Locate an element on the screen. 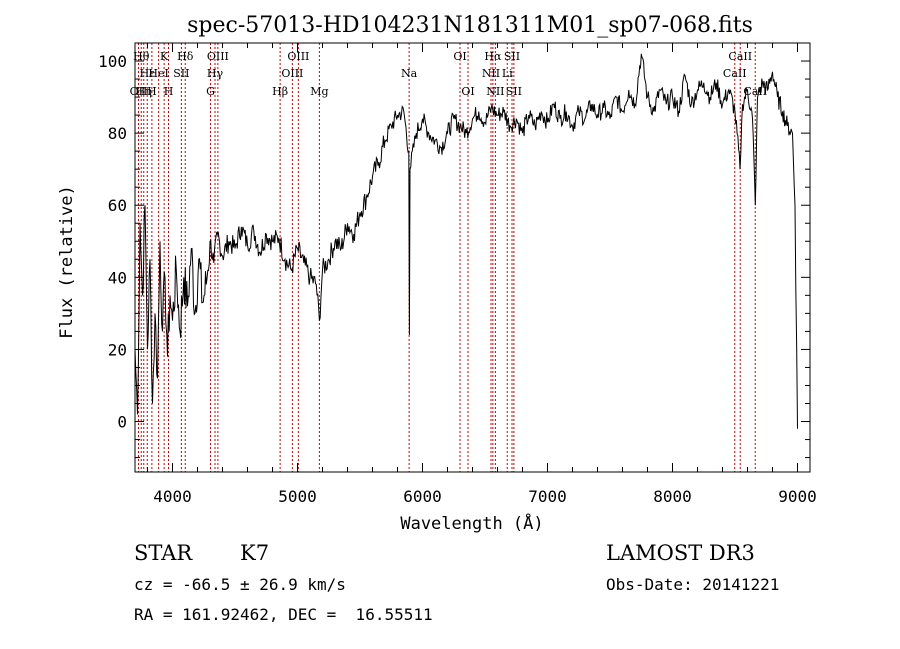 The height and width of the screenshot is (649, 900). object-subclass: K7 is located at coordinates (254, 553).